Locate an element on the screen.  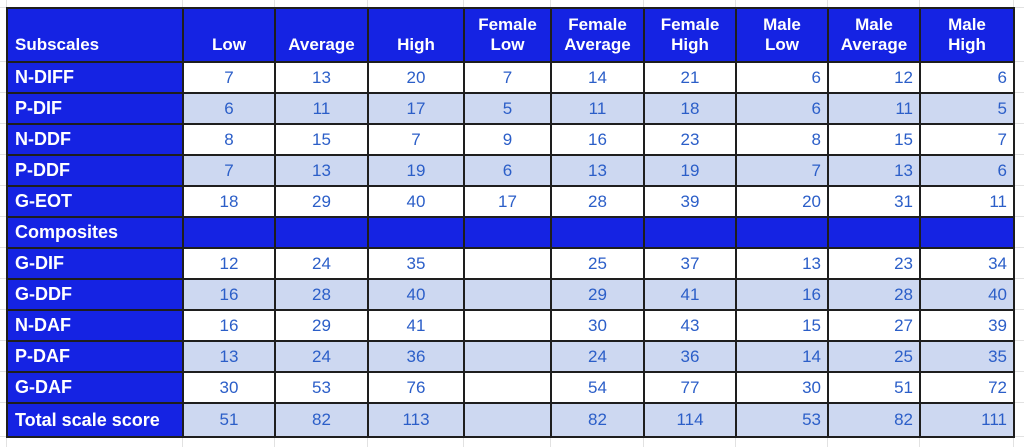
cell-n-ddf-female-low: 9 is located at coordinates (507, 139).